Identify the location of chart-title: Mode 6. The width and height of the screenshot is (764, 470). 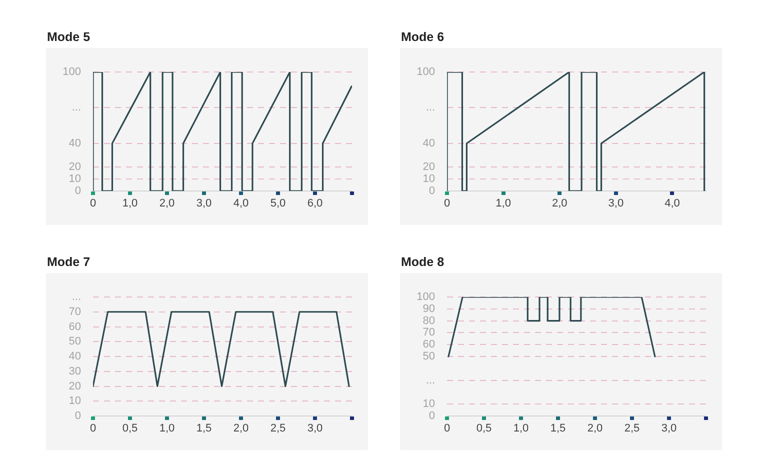
(422, 37).